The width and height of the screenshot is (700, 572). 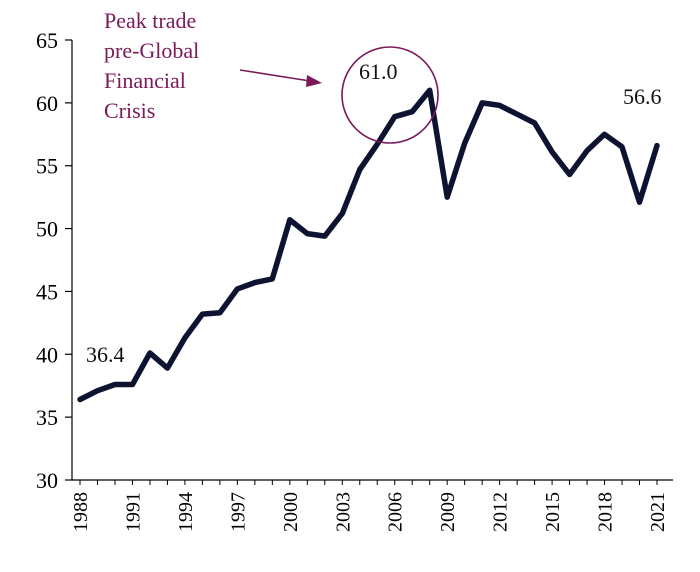 I want to click on annotation-line: Peak trade, so click(x=150, y=20).